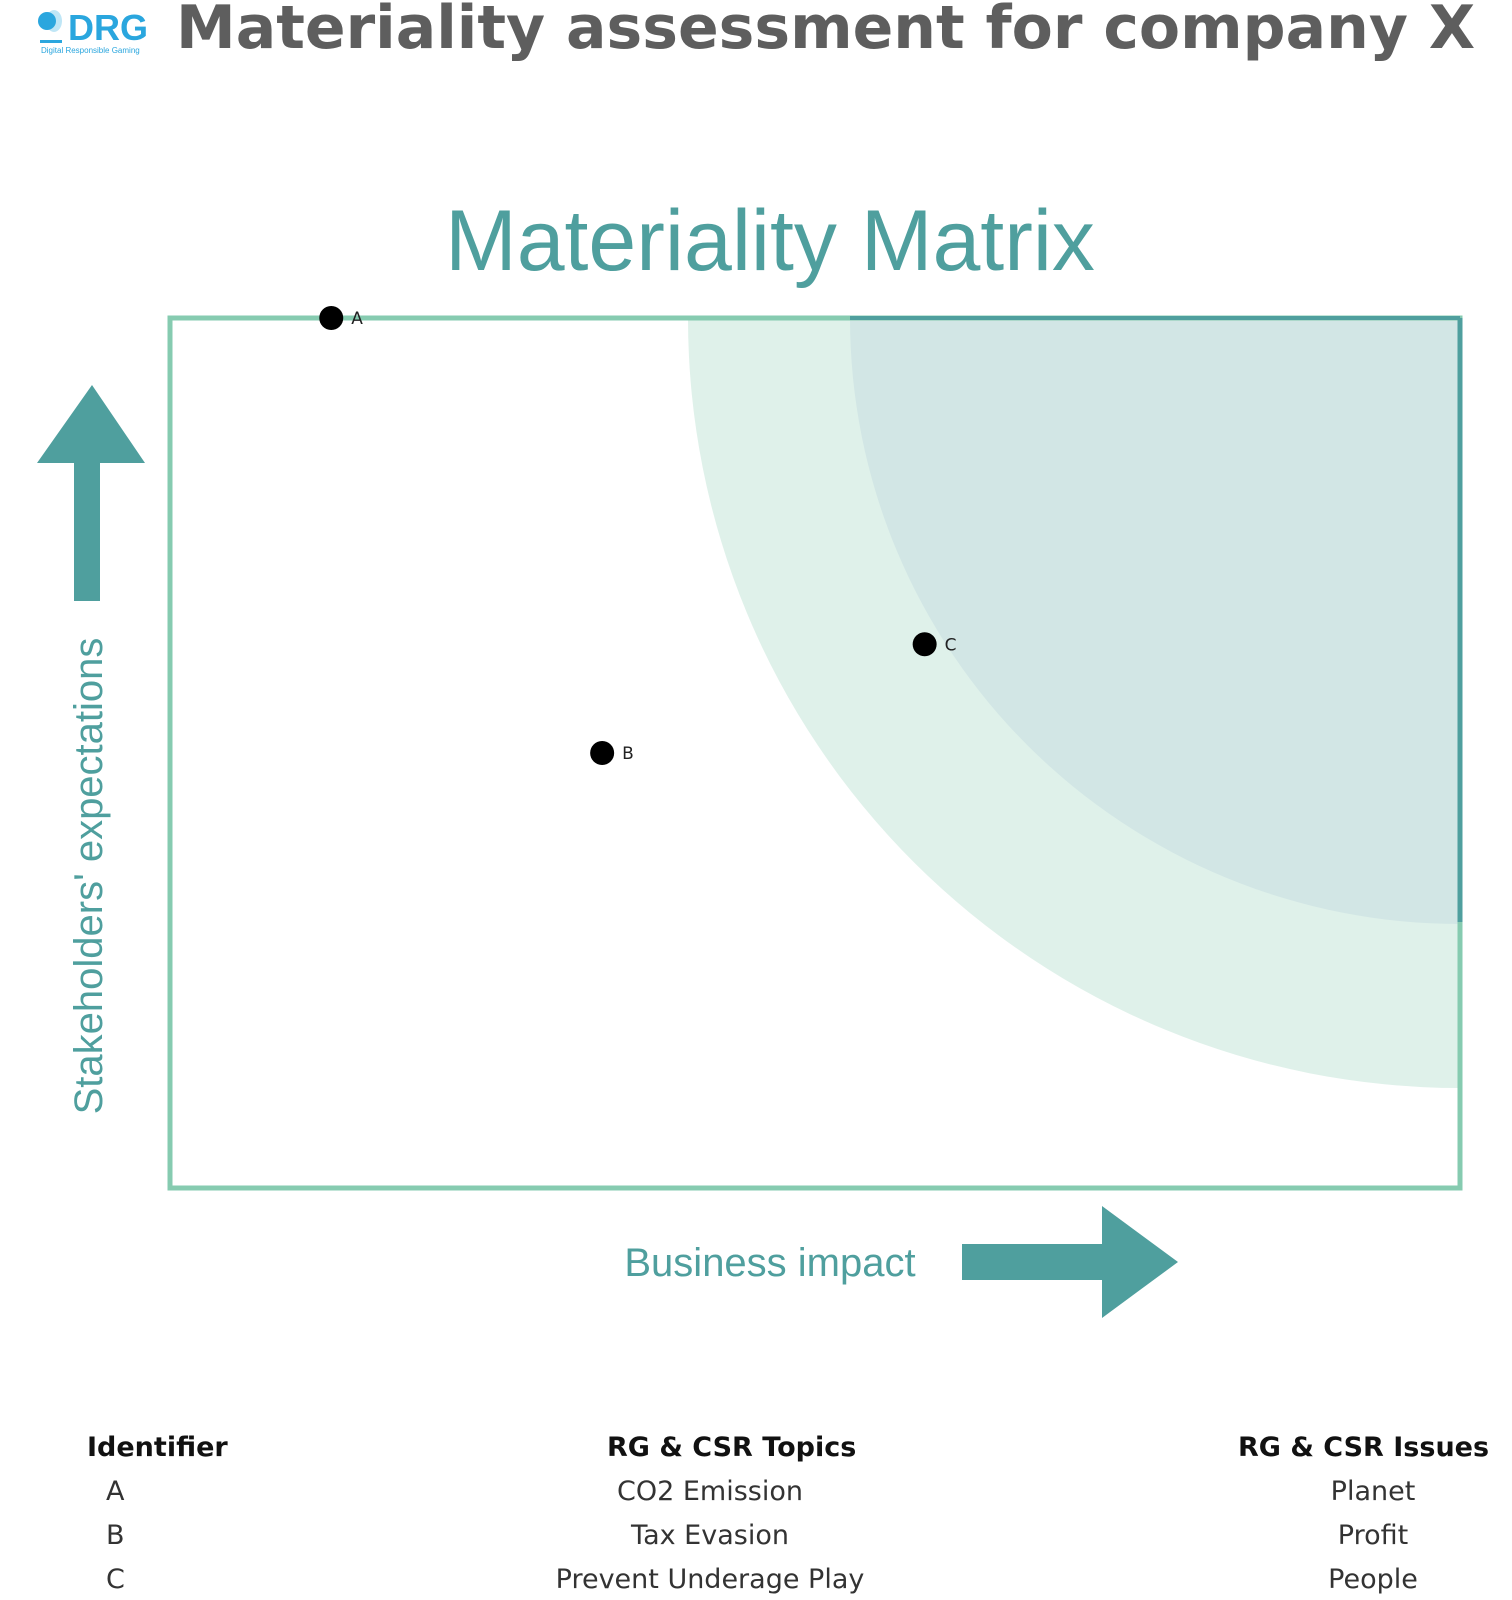 This screenshot has width=1512, height=1600. What do you see at coordinates (769, 1263) in the screenshot?
I see `x-axis-label: Business impact` at bounding box center [769, 1263].